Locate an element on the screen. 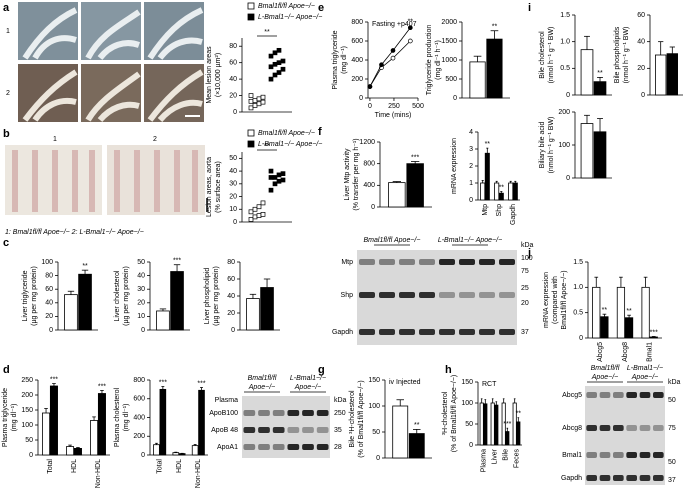 The image size is (685, 489). y-tick-label: 1500 is located at coordinates (449, 41).